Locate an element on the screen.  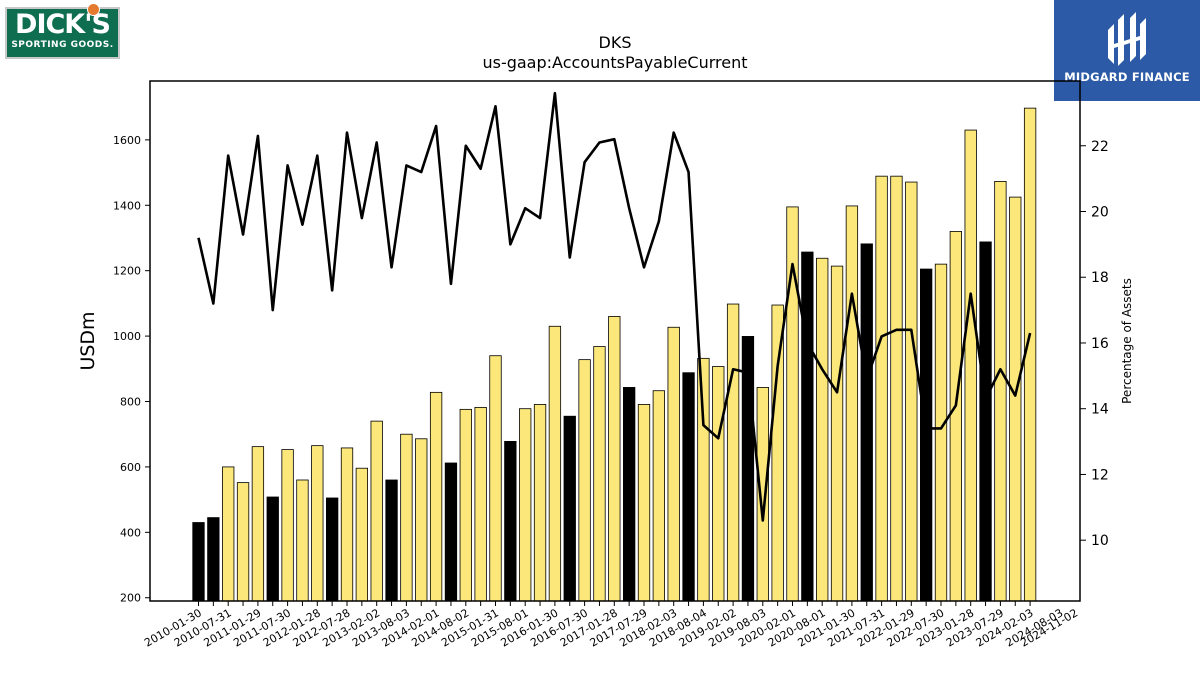
y-axis: 200 400 600 800 1000 1200 1400 1600 is located at coordinates (131, 369).